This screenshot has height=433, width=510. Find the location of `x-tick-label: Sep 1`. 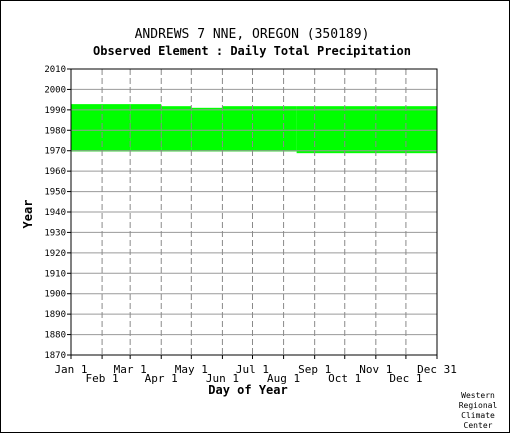

x-tick-label: Sep 1 is located at coordinates (314, 369).